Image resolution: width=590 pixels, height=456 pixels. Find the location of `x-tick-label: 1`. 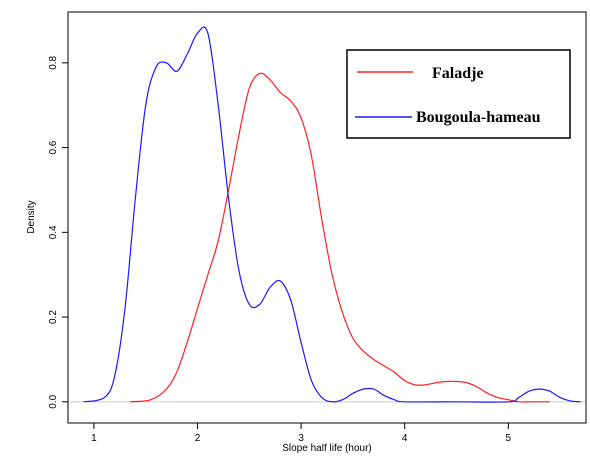

x-tick-label: 1 is located at coordinates (94, 438).